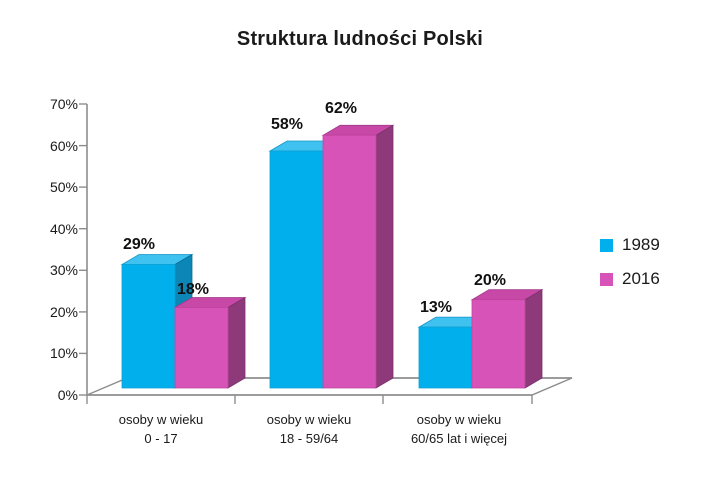 The width and height of the screenshot is (720, 480). Describe the element at coordinates (161, 438) in the screenshot. I see `category-label-0-line-2: 0 - 17` at that location.